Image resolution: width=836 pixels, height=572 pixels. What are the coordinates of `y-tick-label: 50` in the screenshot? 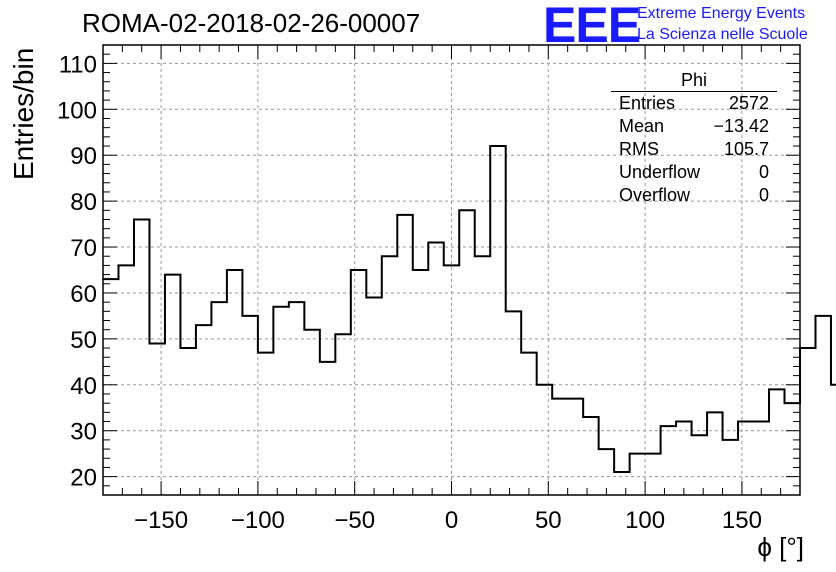 It's located at (83, 340).